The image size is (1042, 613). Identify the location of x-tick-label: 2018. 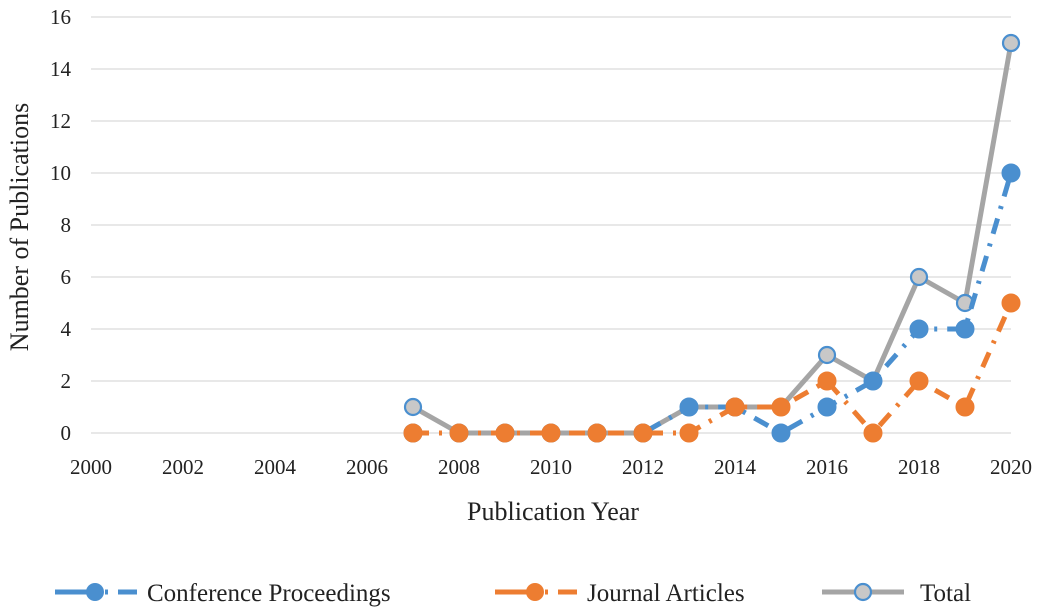
(919, 467).